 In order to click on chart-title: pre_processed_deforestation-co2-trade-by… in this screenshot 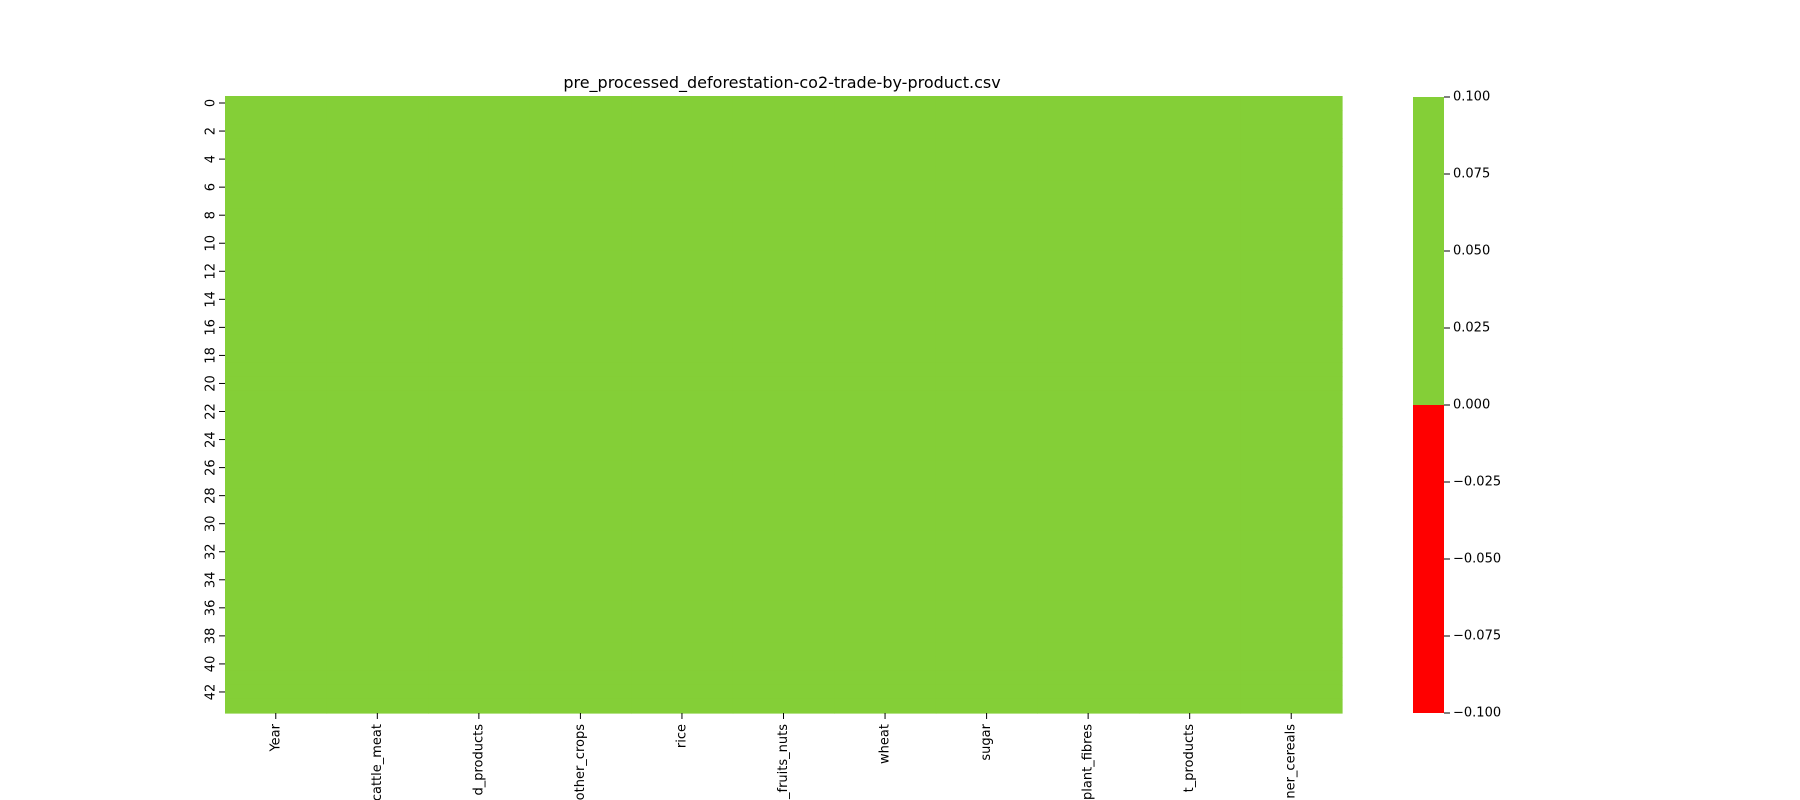, I will do `click(781, 83)`.